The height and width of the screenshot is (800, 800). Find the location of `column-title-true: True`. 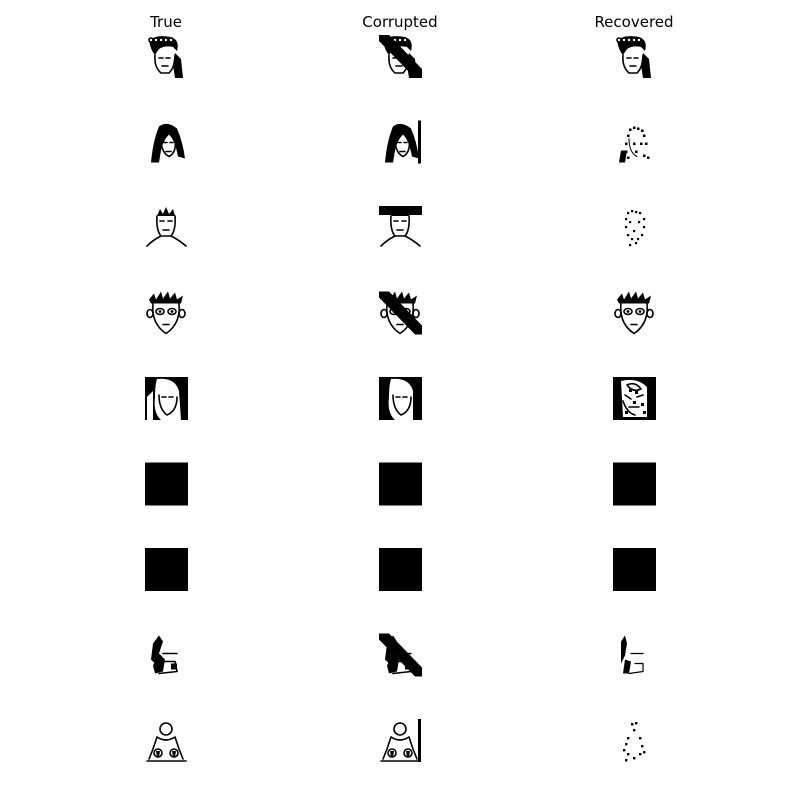

column-title-true: True is located at coordinates (165, 22).